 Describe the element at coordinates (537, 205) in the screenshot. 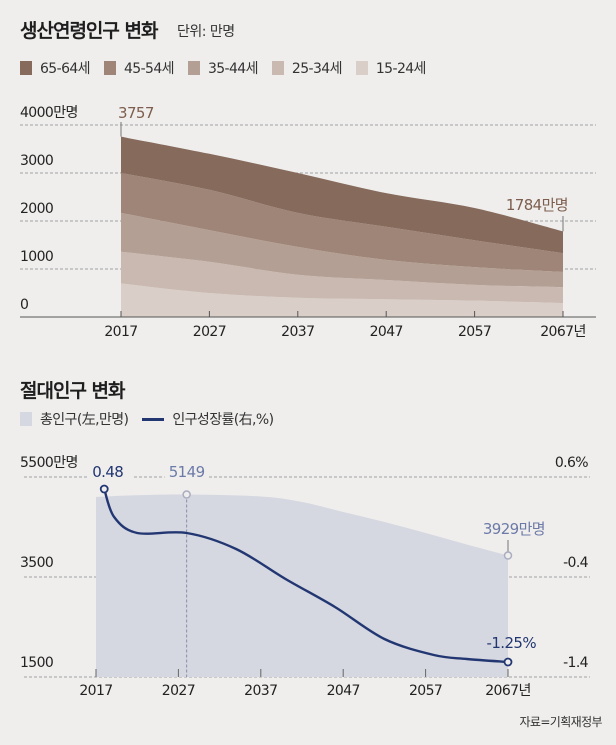

I see `end-value-label: 1784만명` at that location.